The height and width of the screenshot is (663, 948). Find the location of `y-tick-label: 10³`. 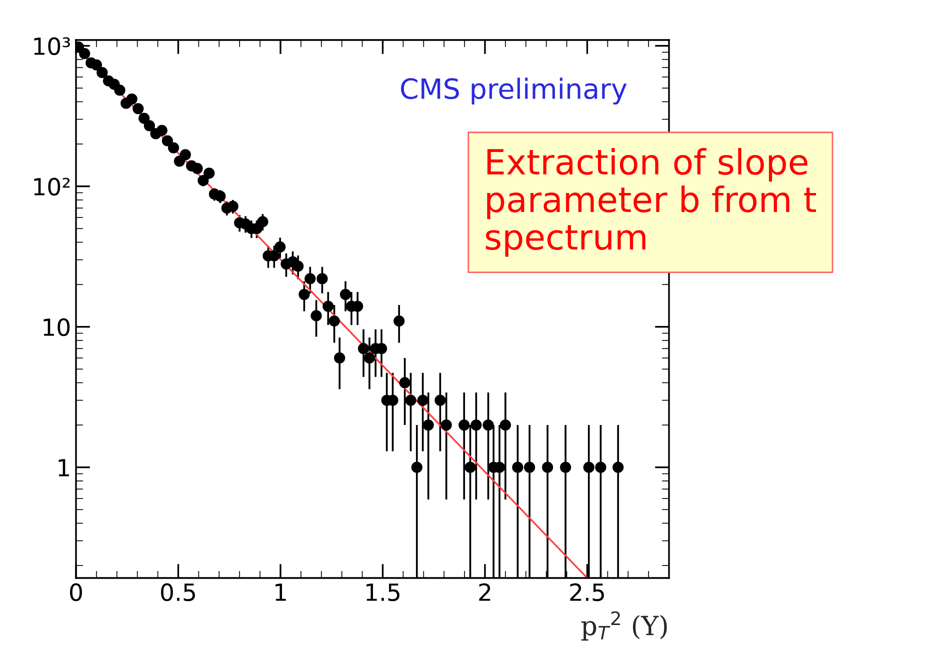

y-tick-label: 10³ is located at coordinates (52, 46).